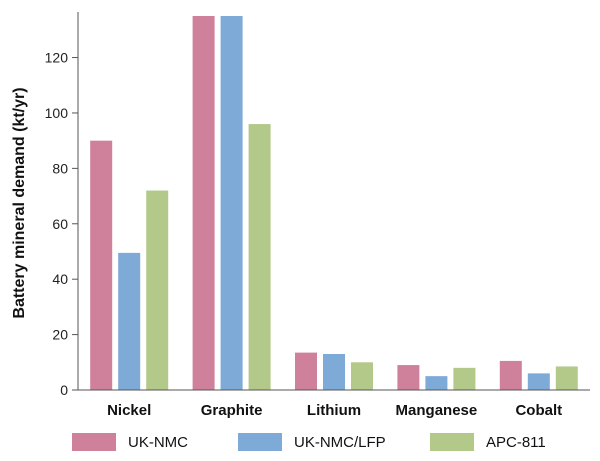 The height and width of the screenshot is (461, 600). Describe the element at coordinates (232, 410) in the screenshot. I see `x-tick-label-graphite: Graphite` at that location.